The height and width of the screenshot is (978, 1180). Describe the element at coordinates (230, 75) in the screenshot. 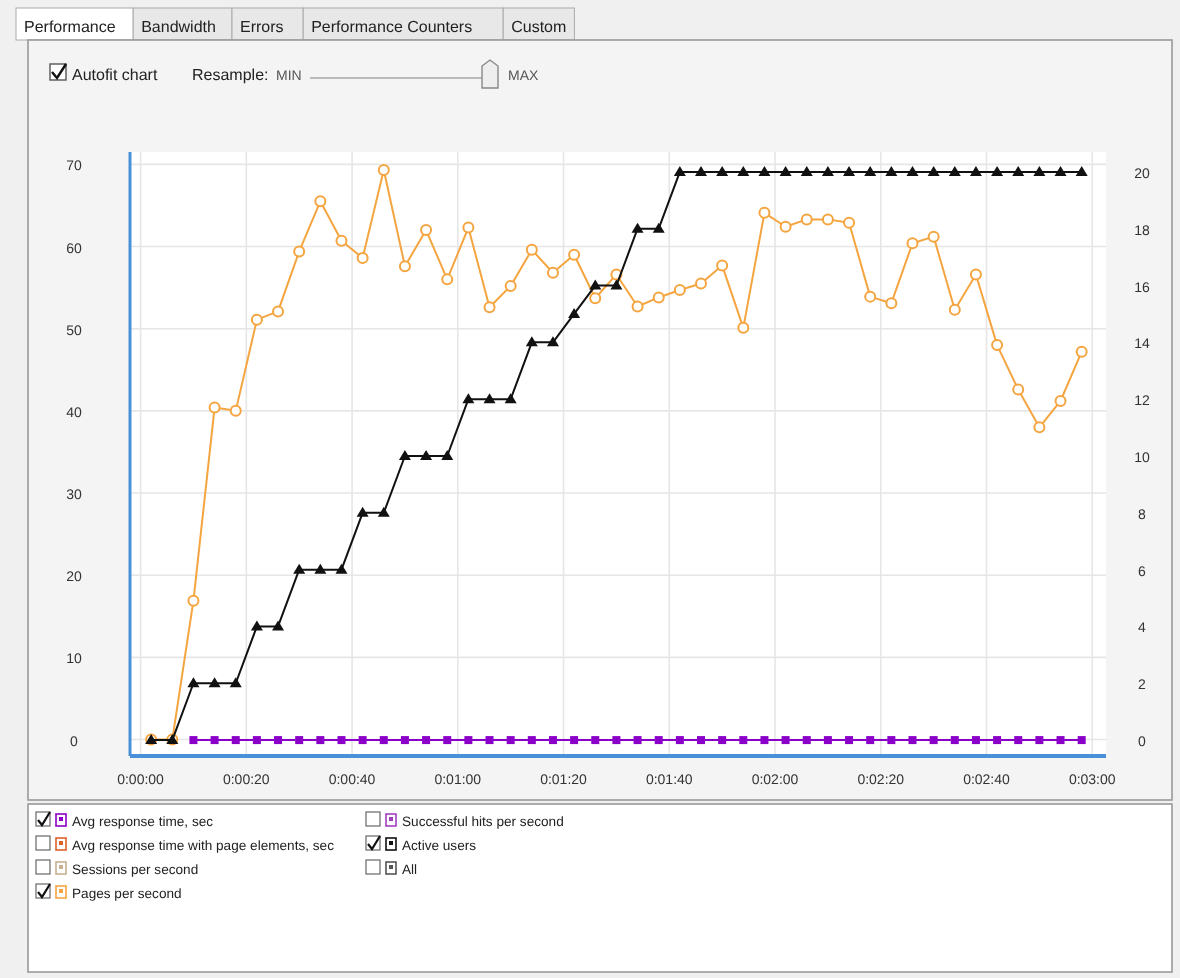

I see `text: Resample:` at that location.